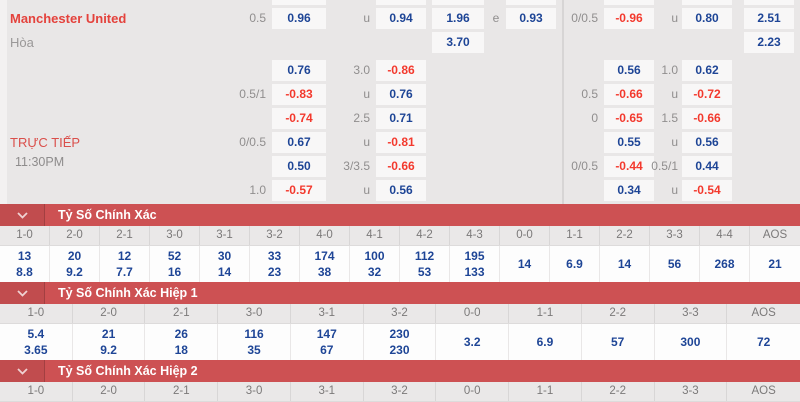 Image resolution: width=800 pixels, height=402 pixels. Describe the element at coordinates (629, 190) in the screenshot. I see `fh-handicap-odds: 0.34` at that location.